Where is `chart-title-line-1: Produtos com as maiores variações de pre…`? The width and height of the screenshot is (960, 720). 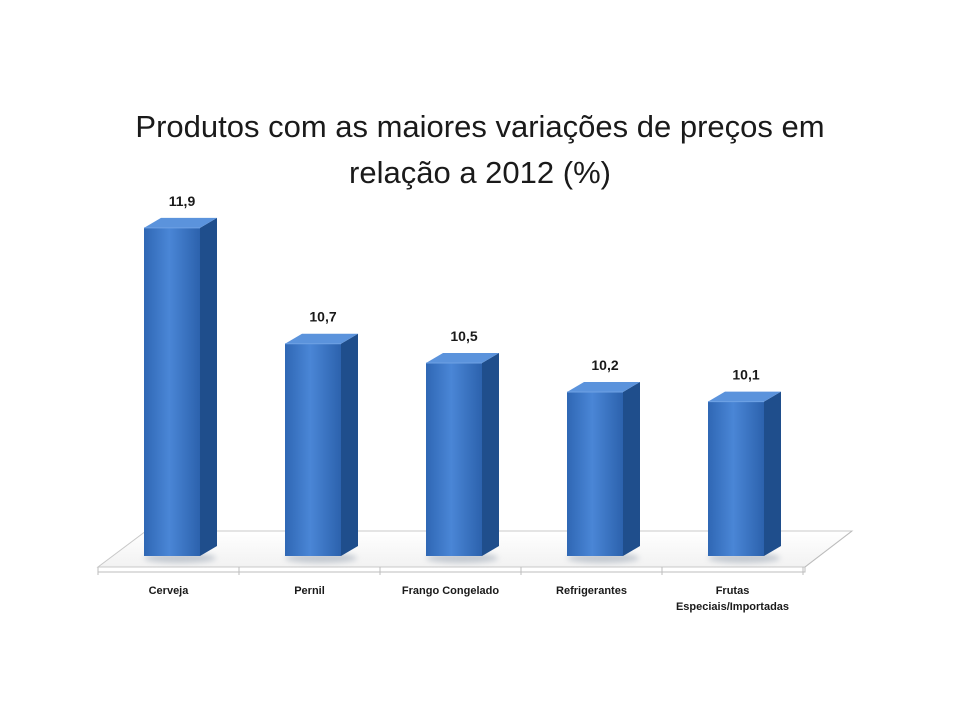 chart-title-line-1: Produtos com as maiores variações de pre… is located at coordinates (480, 126).